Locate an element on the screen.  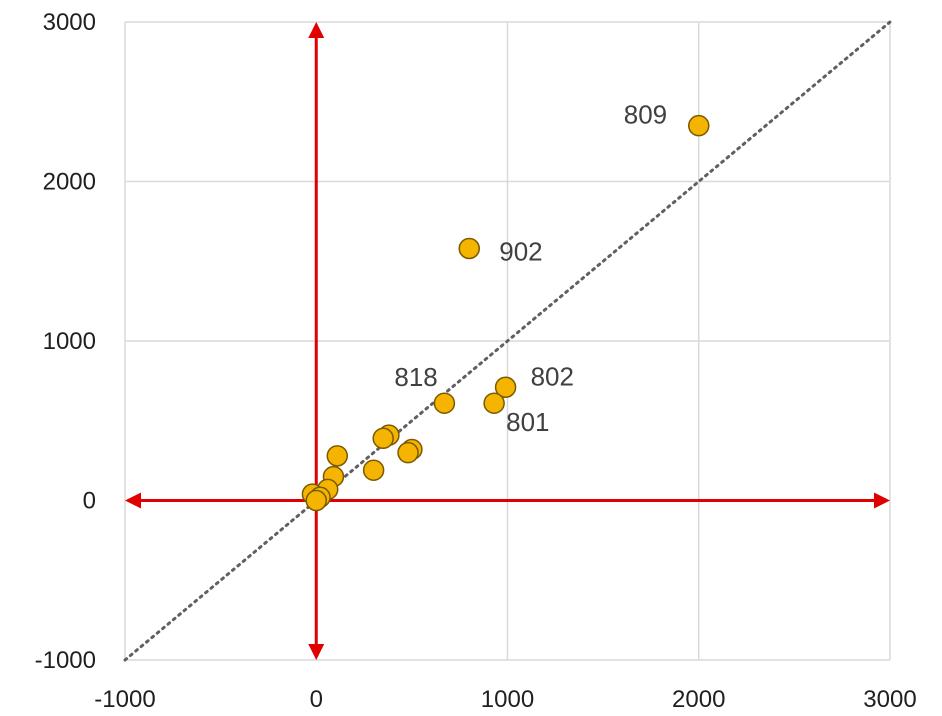
y-tick-labels: -1000 0 1000 2000 3000 is located at coordinates (65, 341).